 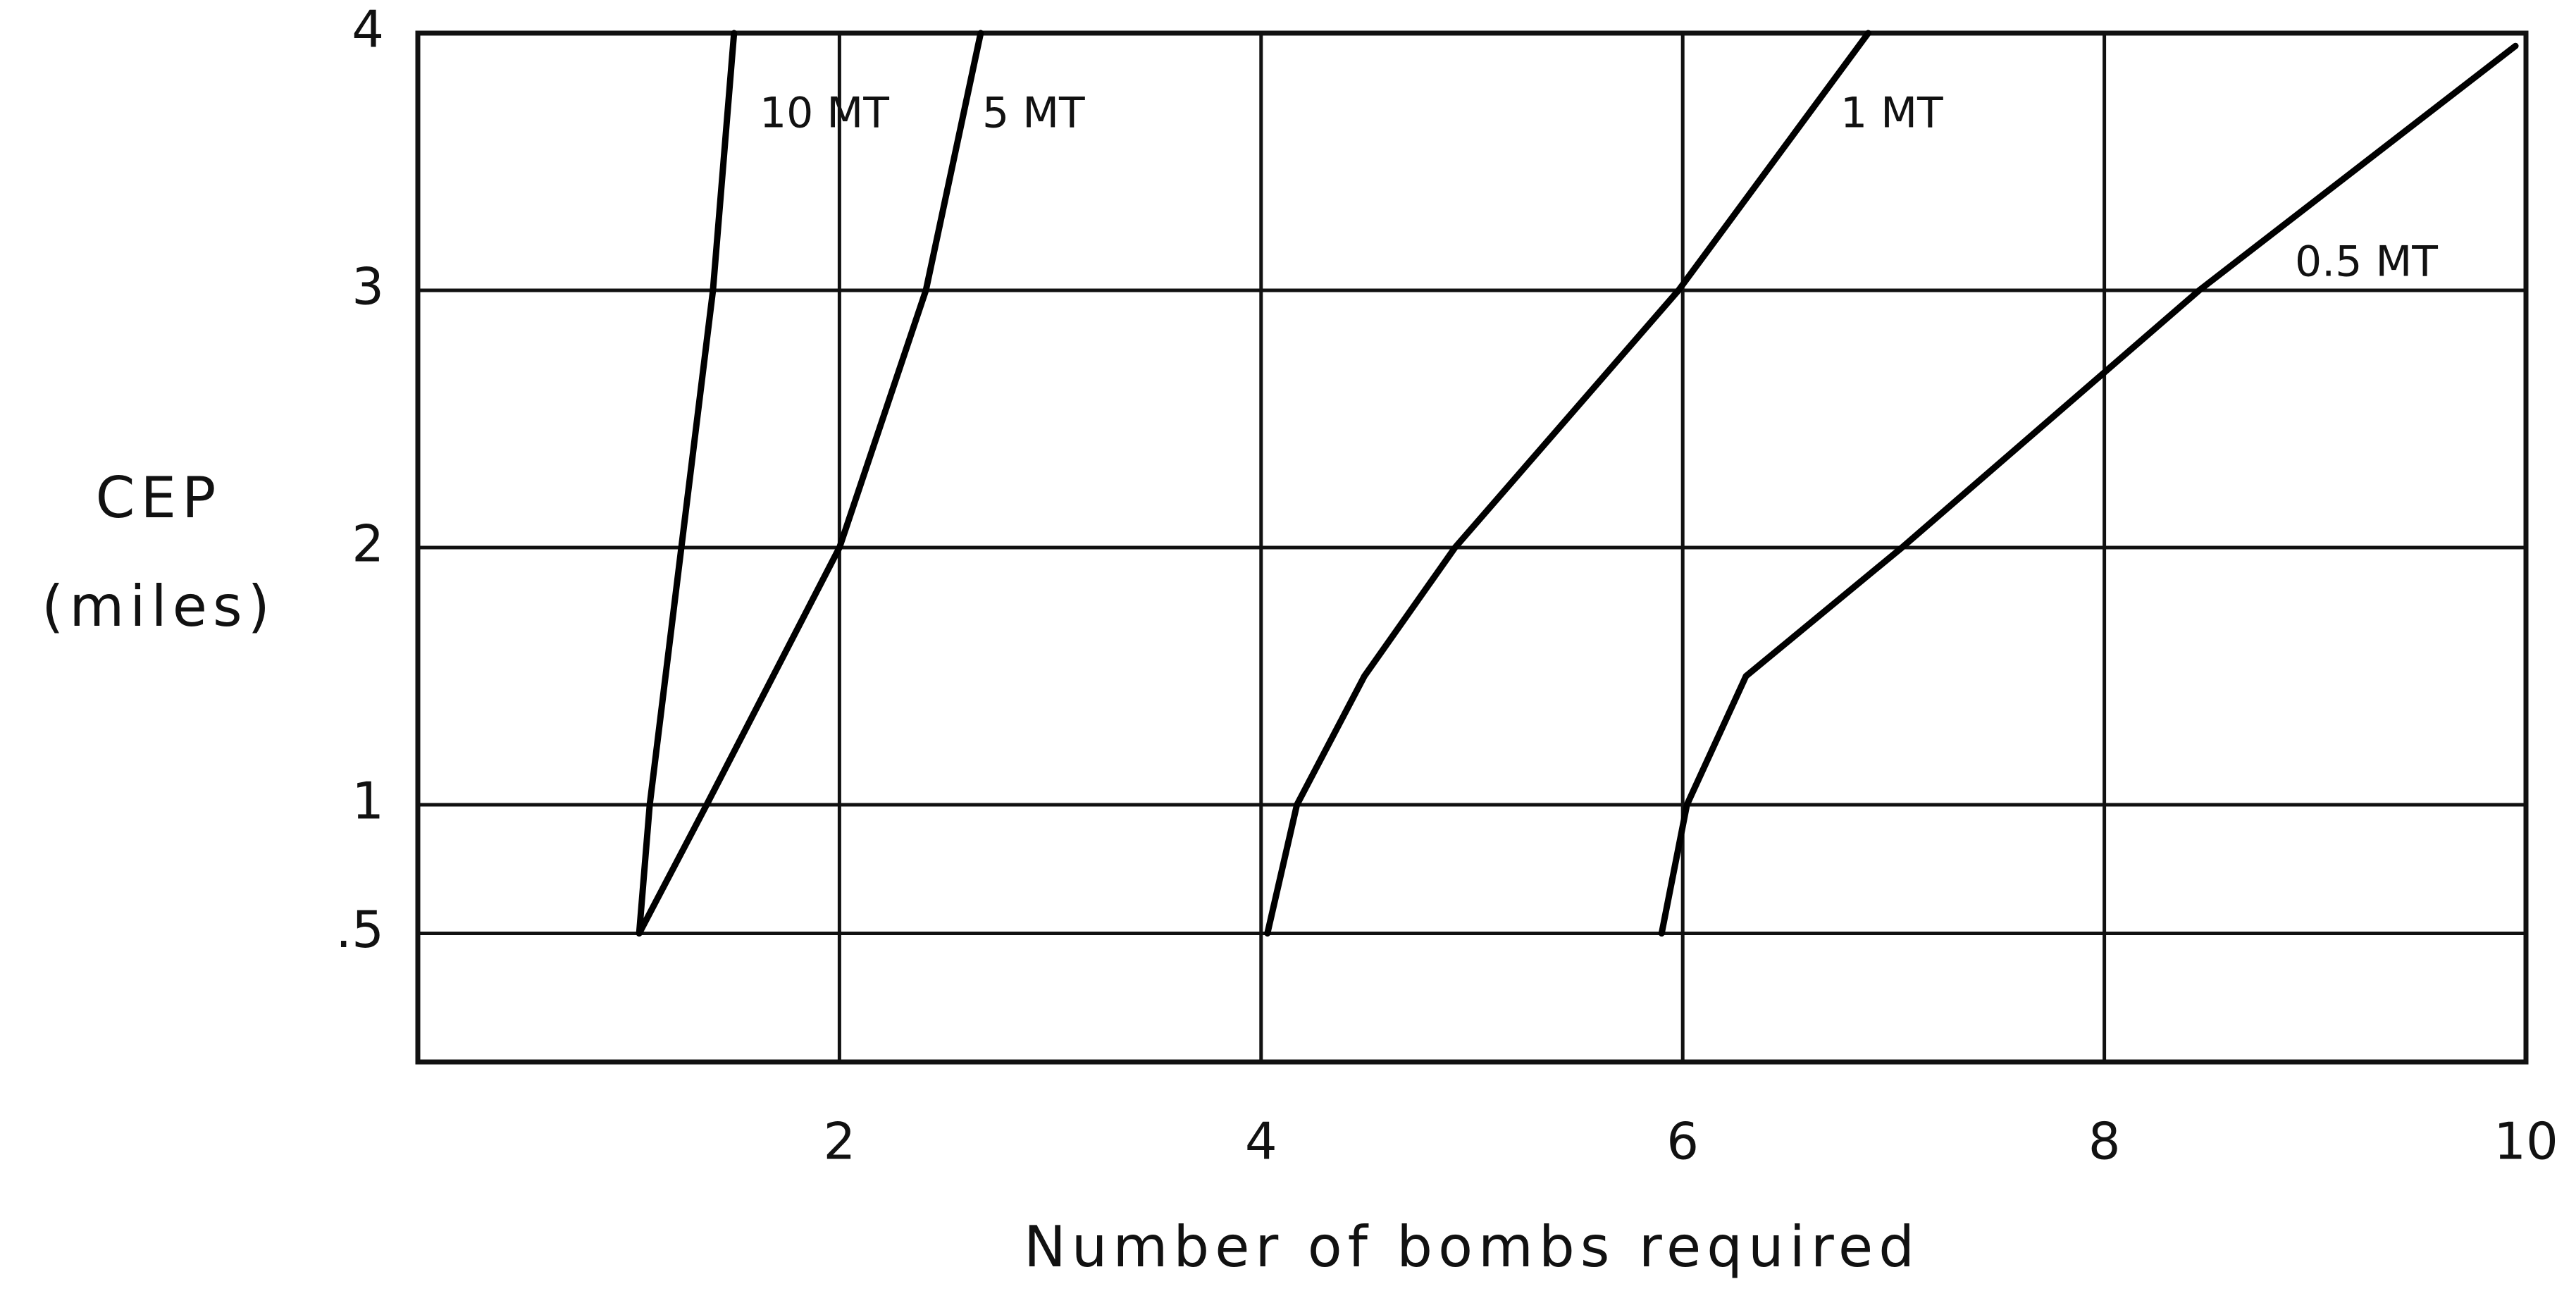 I want to click on x-tick-label: 6, so click(x=1682, y=1142).